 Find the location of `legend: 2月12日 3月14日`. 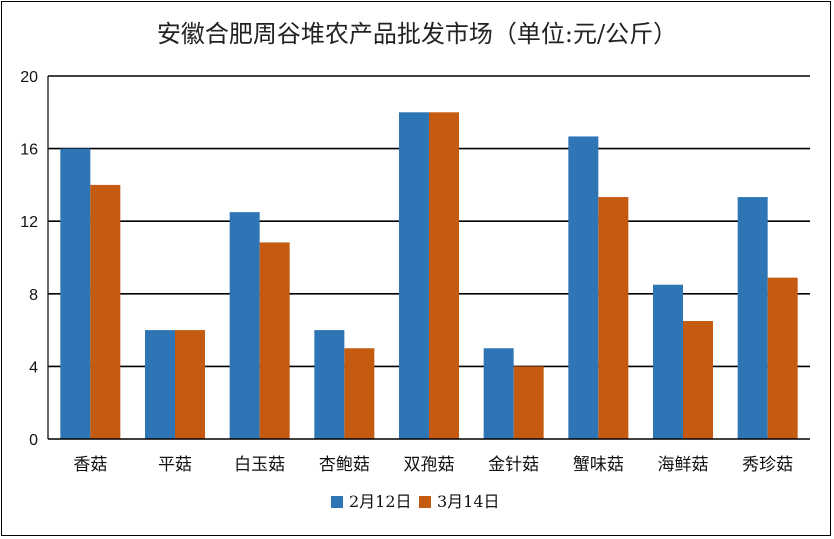

legend: 2月12日 3月14日 is located at coordinates (415, 501).